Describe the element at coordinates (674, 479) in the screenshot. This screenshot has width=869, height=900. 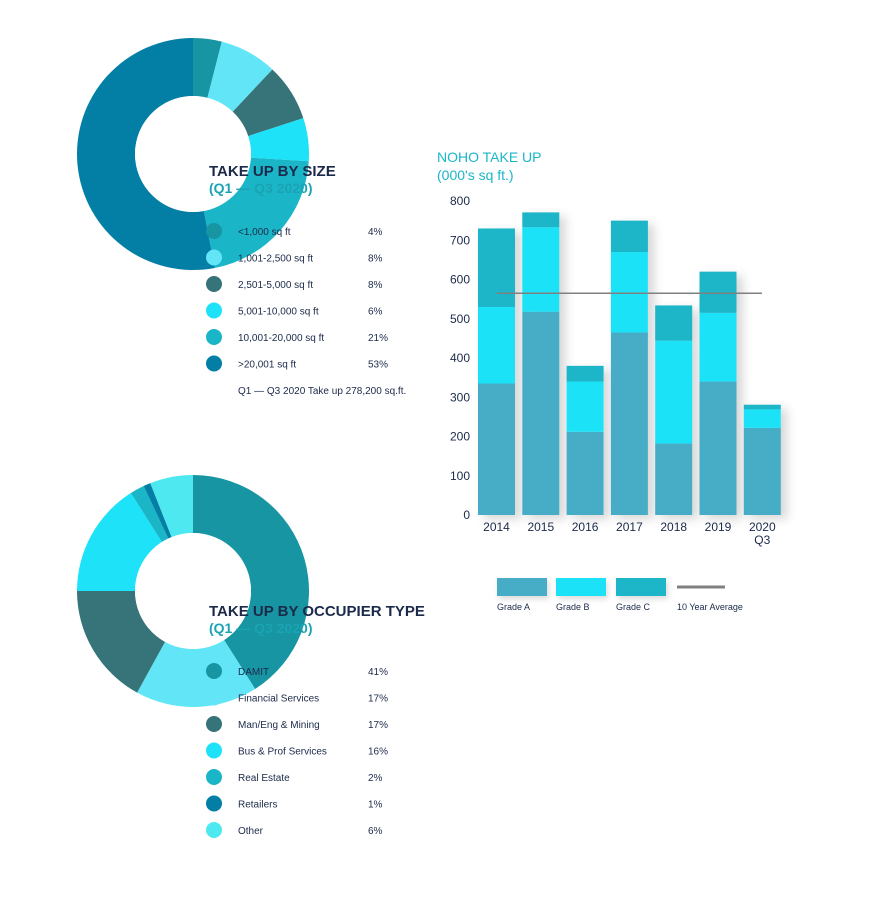
I see `bar-grade-a-2018` at that location.